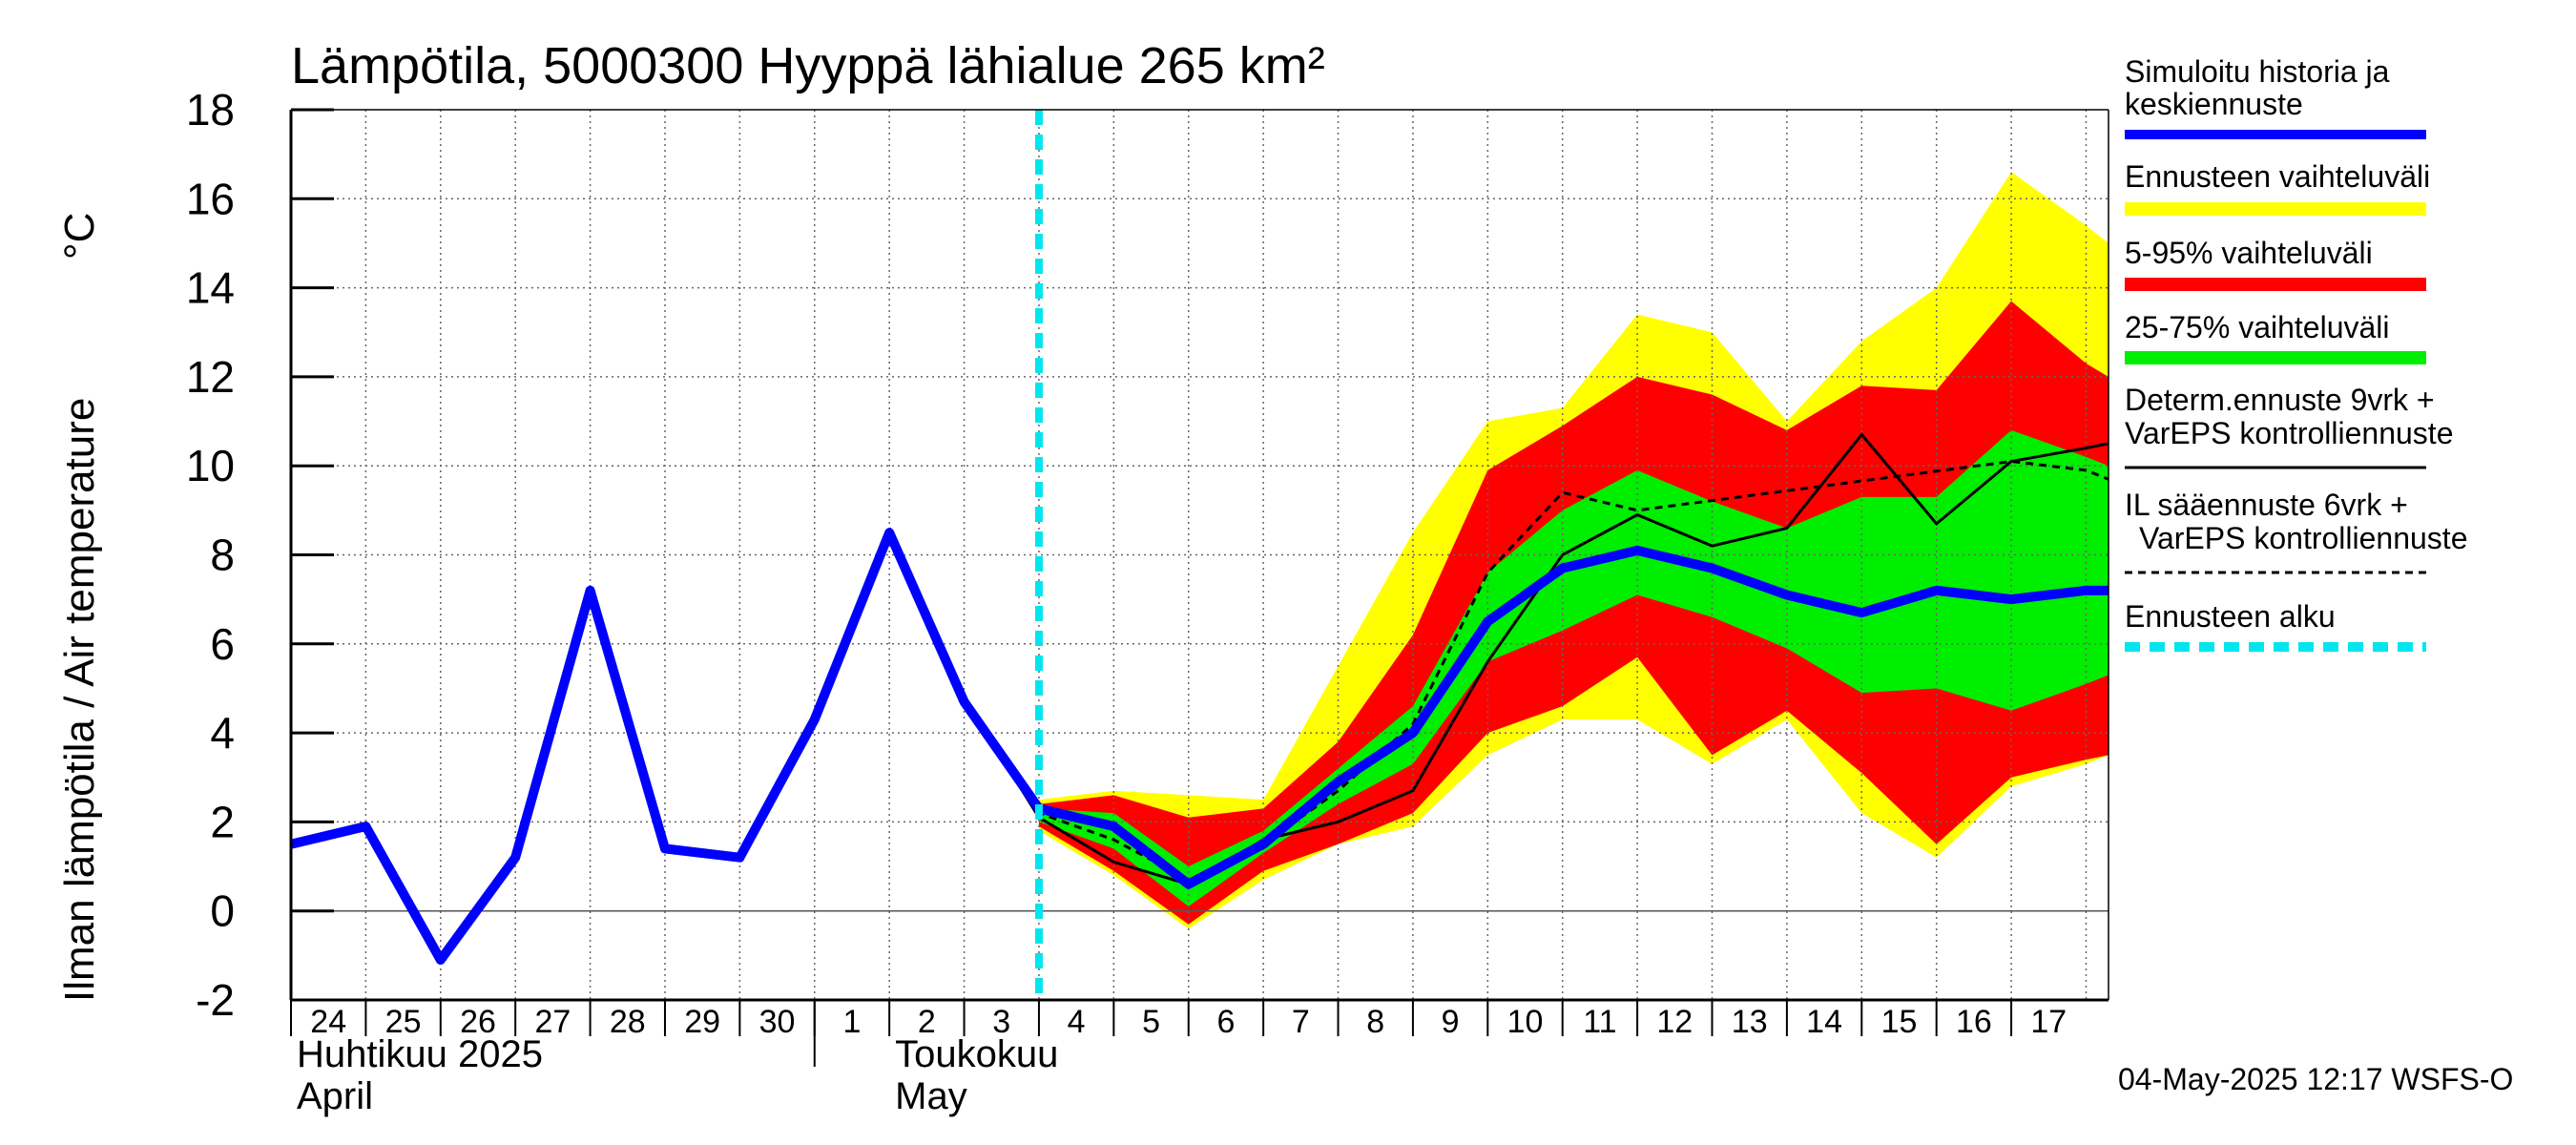 The image size is (2576, 1145). What do you see at coordinates (222, 644) in the screenshot?
I see `y-tick-label: 6` at bounding box center [222, 644].